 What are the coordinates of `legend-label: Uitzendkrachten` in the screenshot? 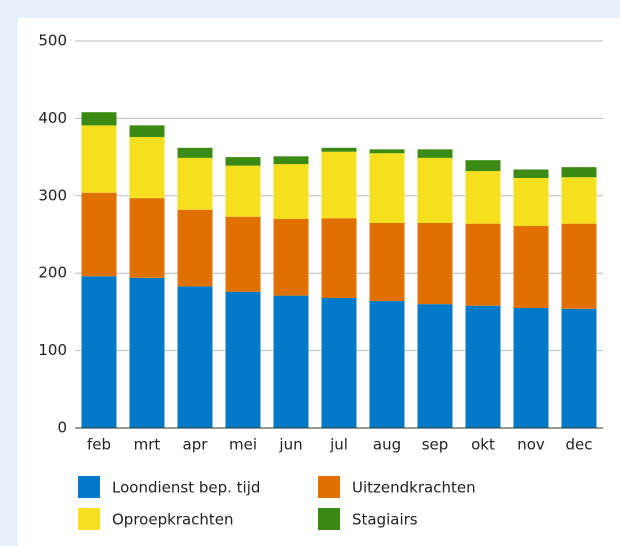 It's located at (414, 488).